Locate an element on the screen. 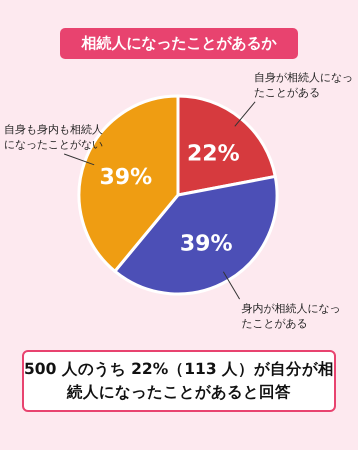 The image size is (358, 450). data-label: 22% is located at coordinates (213, 153).